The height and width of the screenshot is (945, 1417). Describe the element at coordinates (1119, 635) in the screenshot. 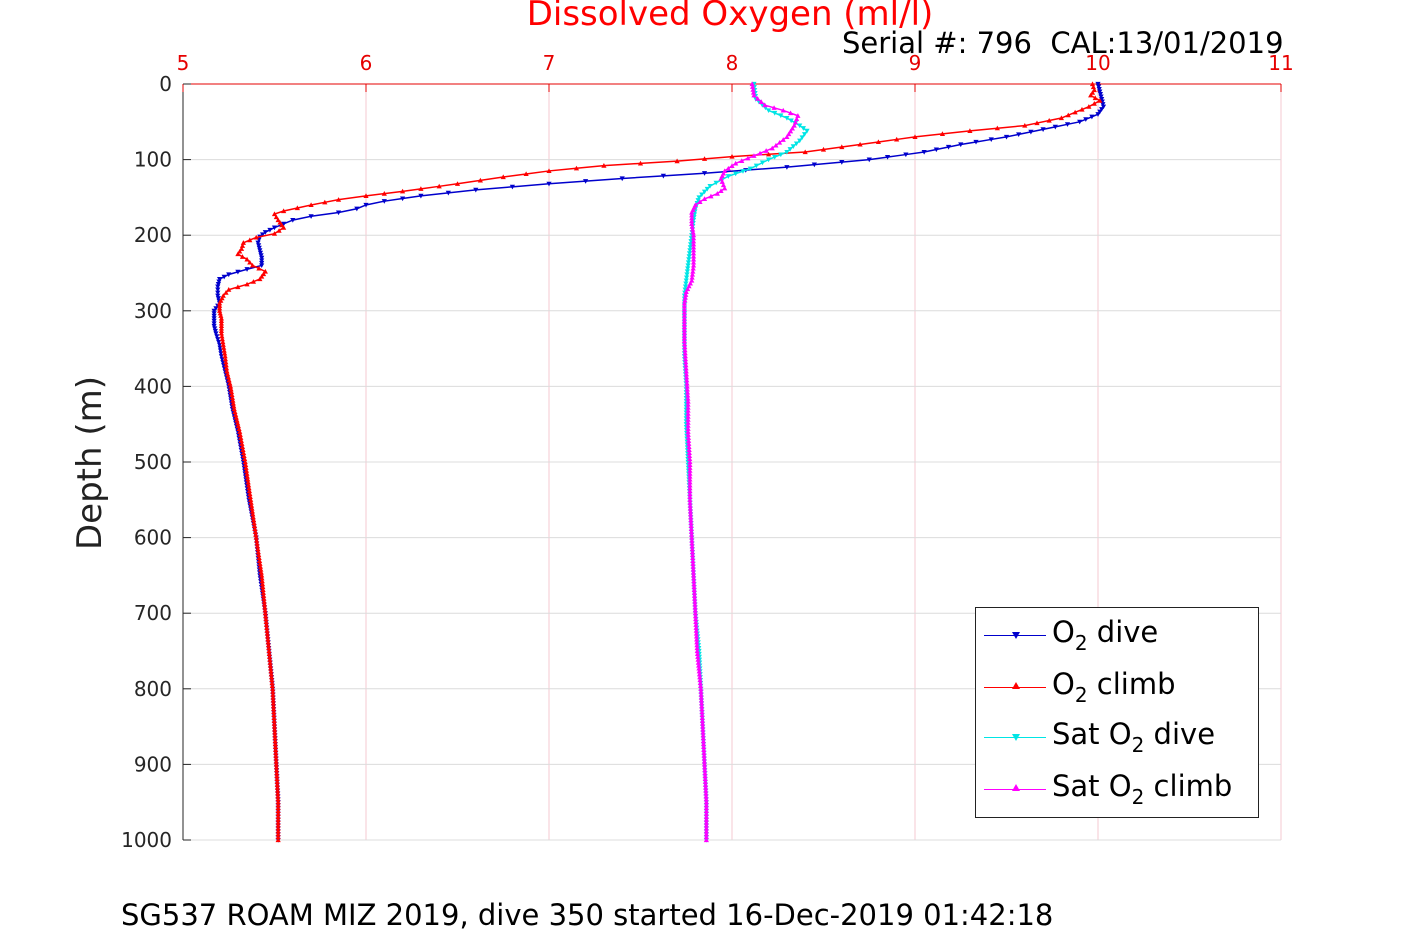

I see `legend-item: O2 dive` at that location.